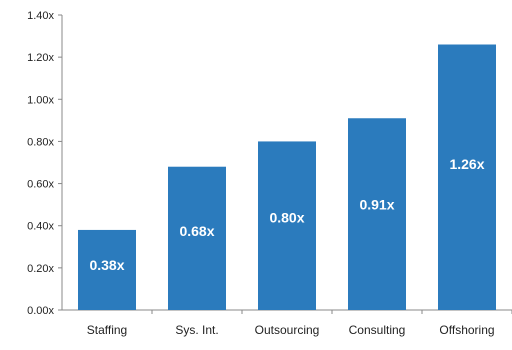 This screenshot has width=512, height=350. Describe the element at coordinates (40, 227) in the screenshot. I see `y-tick-label: 0.40x` at that location.